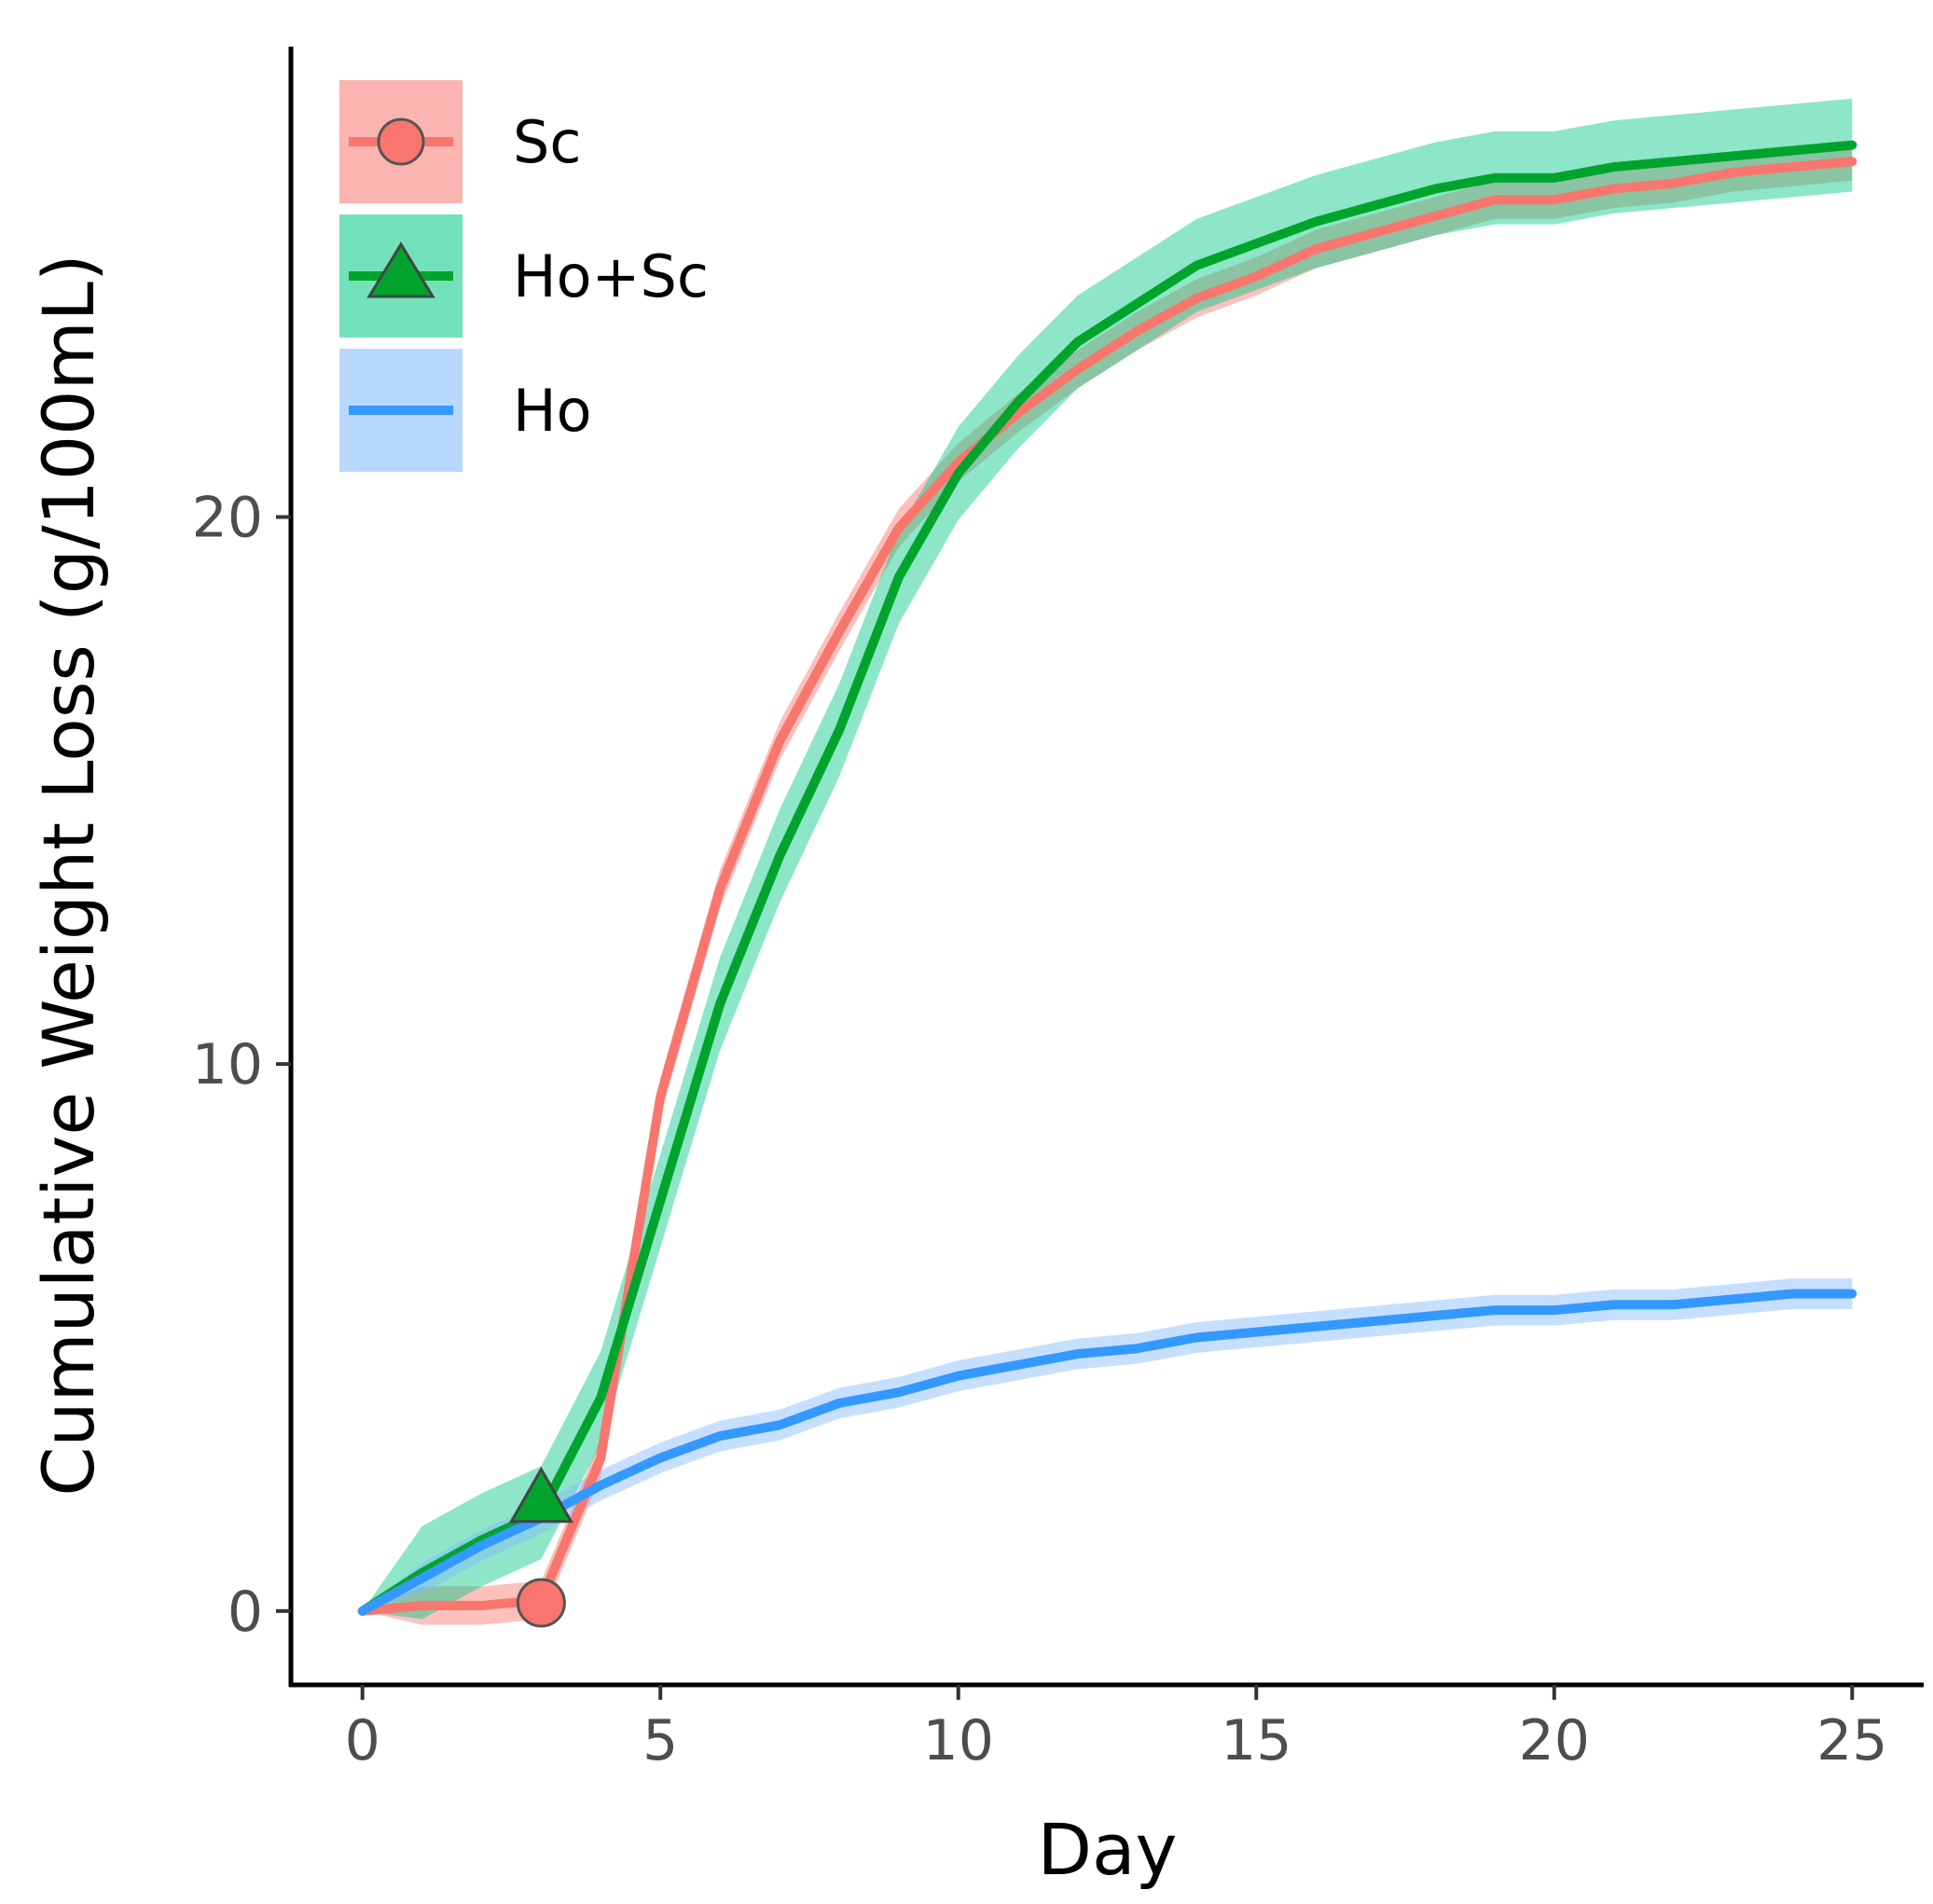 The height and width of the screenshot is (1904, 1933). Describe the element at coordinates (541, 1603) in the screenshot. I see `marker-sc` at that location.